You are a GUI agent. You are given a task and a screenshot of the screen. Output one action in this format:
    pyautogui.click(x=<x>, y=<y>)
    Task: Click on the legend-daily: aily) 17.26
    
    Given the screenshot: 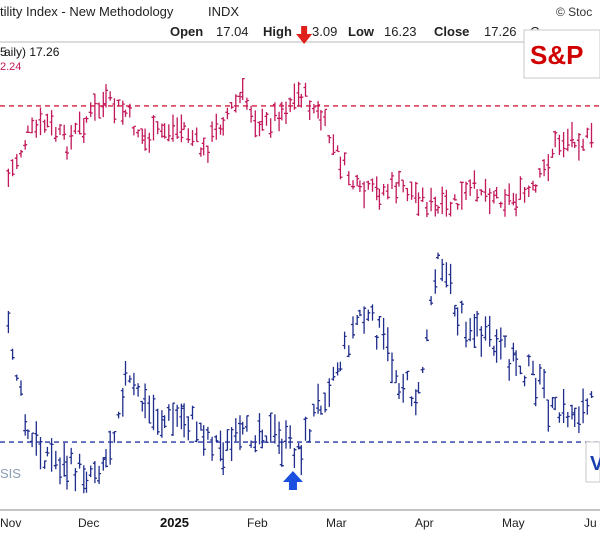 What is the action you would take?
    pyautogui.click(x=32, y=52)
    